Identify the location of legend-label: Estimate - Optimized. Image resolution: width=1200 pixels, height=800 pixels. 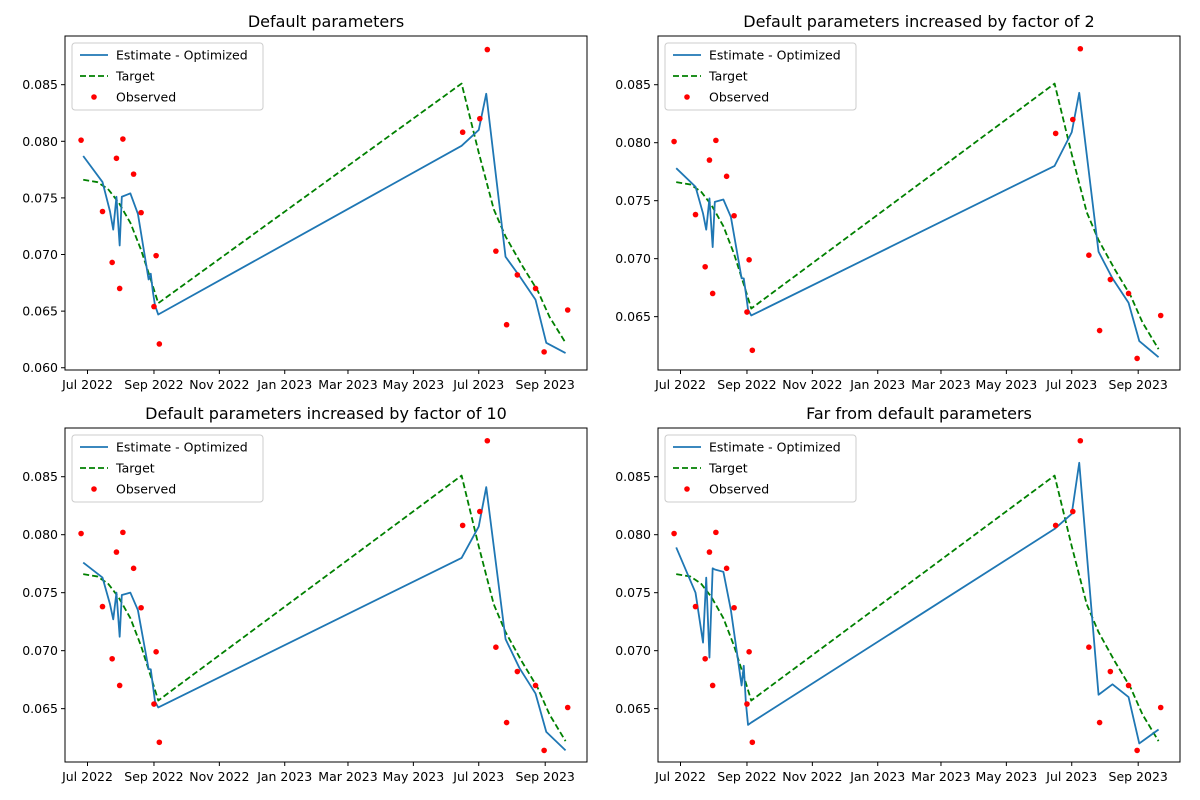
(182, 55).